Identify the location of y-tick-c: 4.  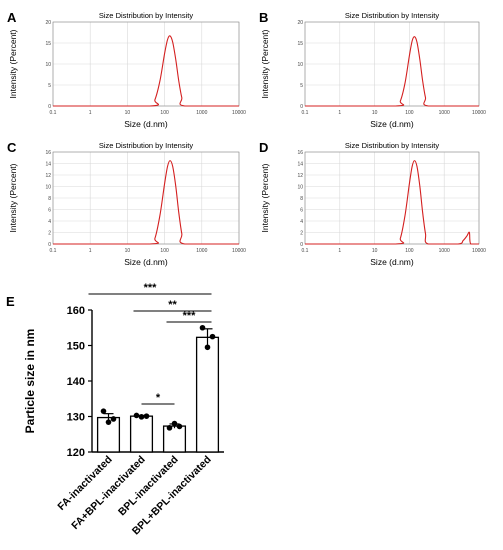
(49, 222).